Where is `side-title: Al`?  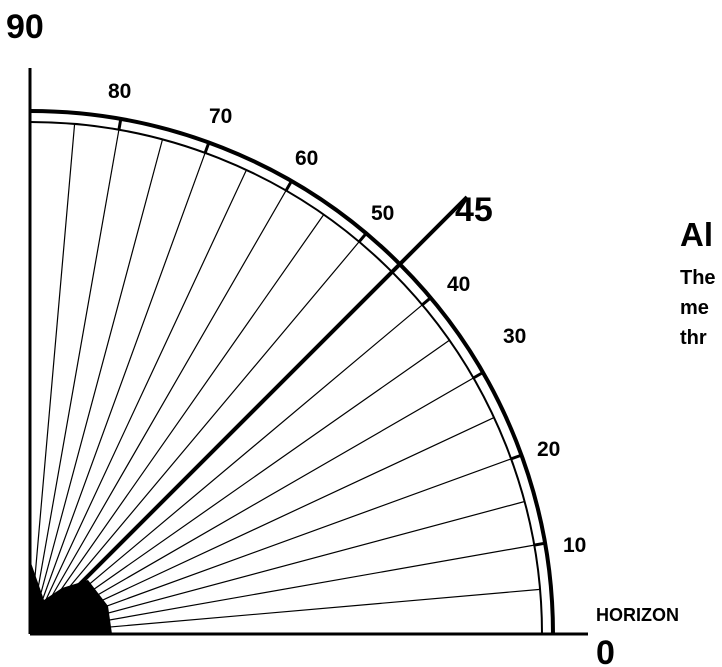
side-title: Al is located at coordinates (696, 234).